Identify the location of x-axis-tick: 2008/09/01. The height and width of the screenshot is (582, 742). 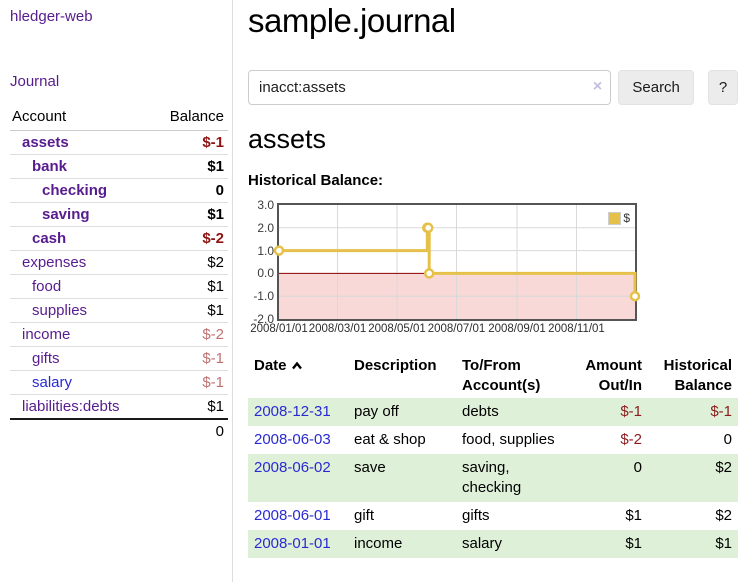
(517, 329).